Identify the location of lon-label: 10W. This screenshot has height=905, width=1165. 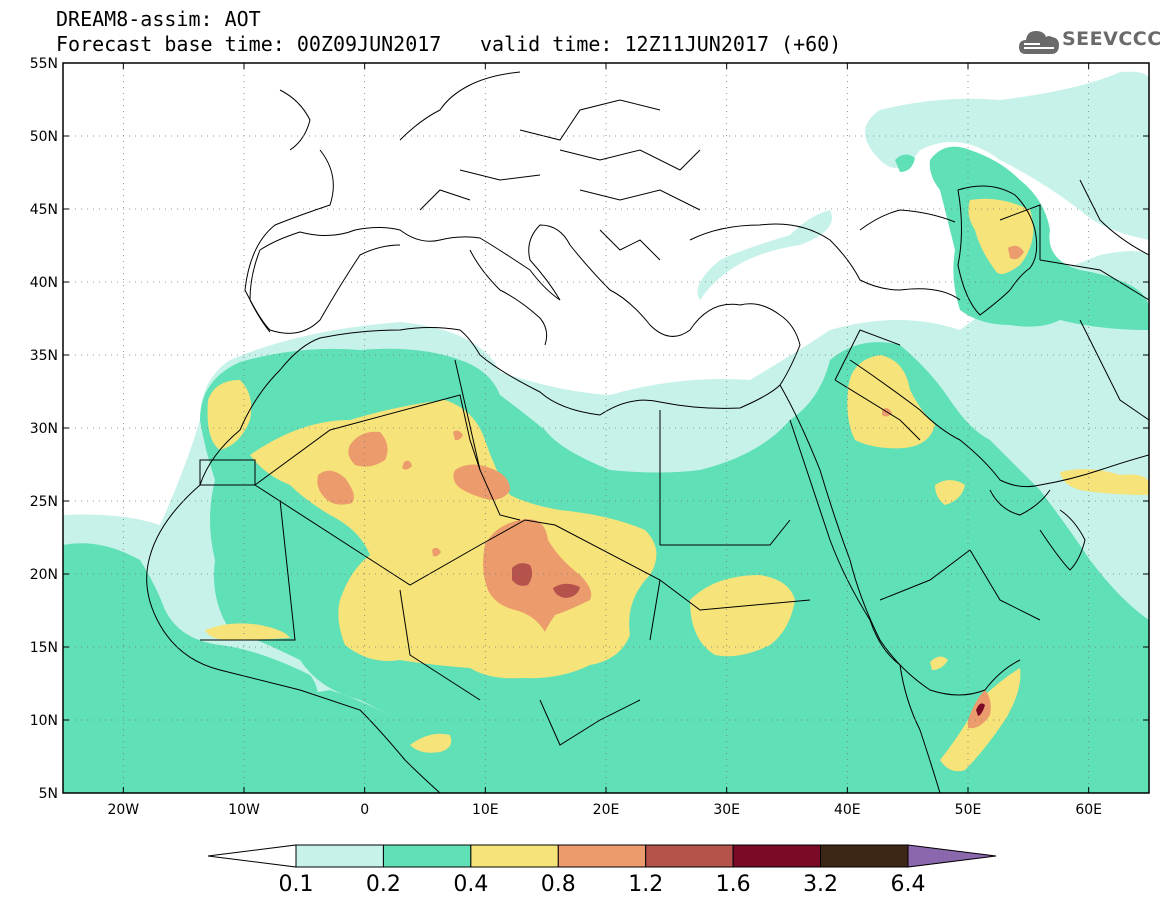
(244, 810).